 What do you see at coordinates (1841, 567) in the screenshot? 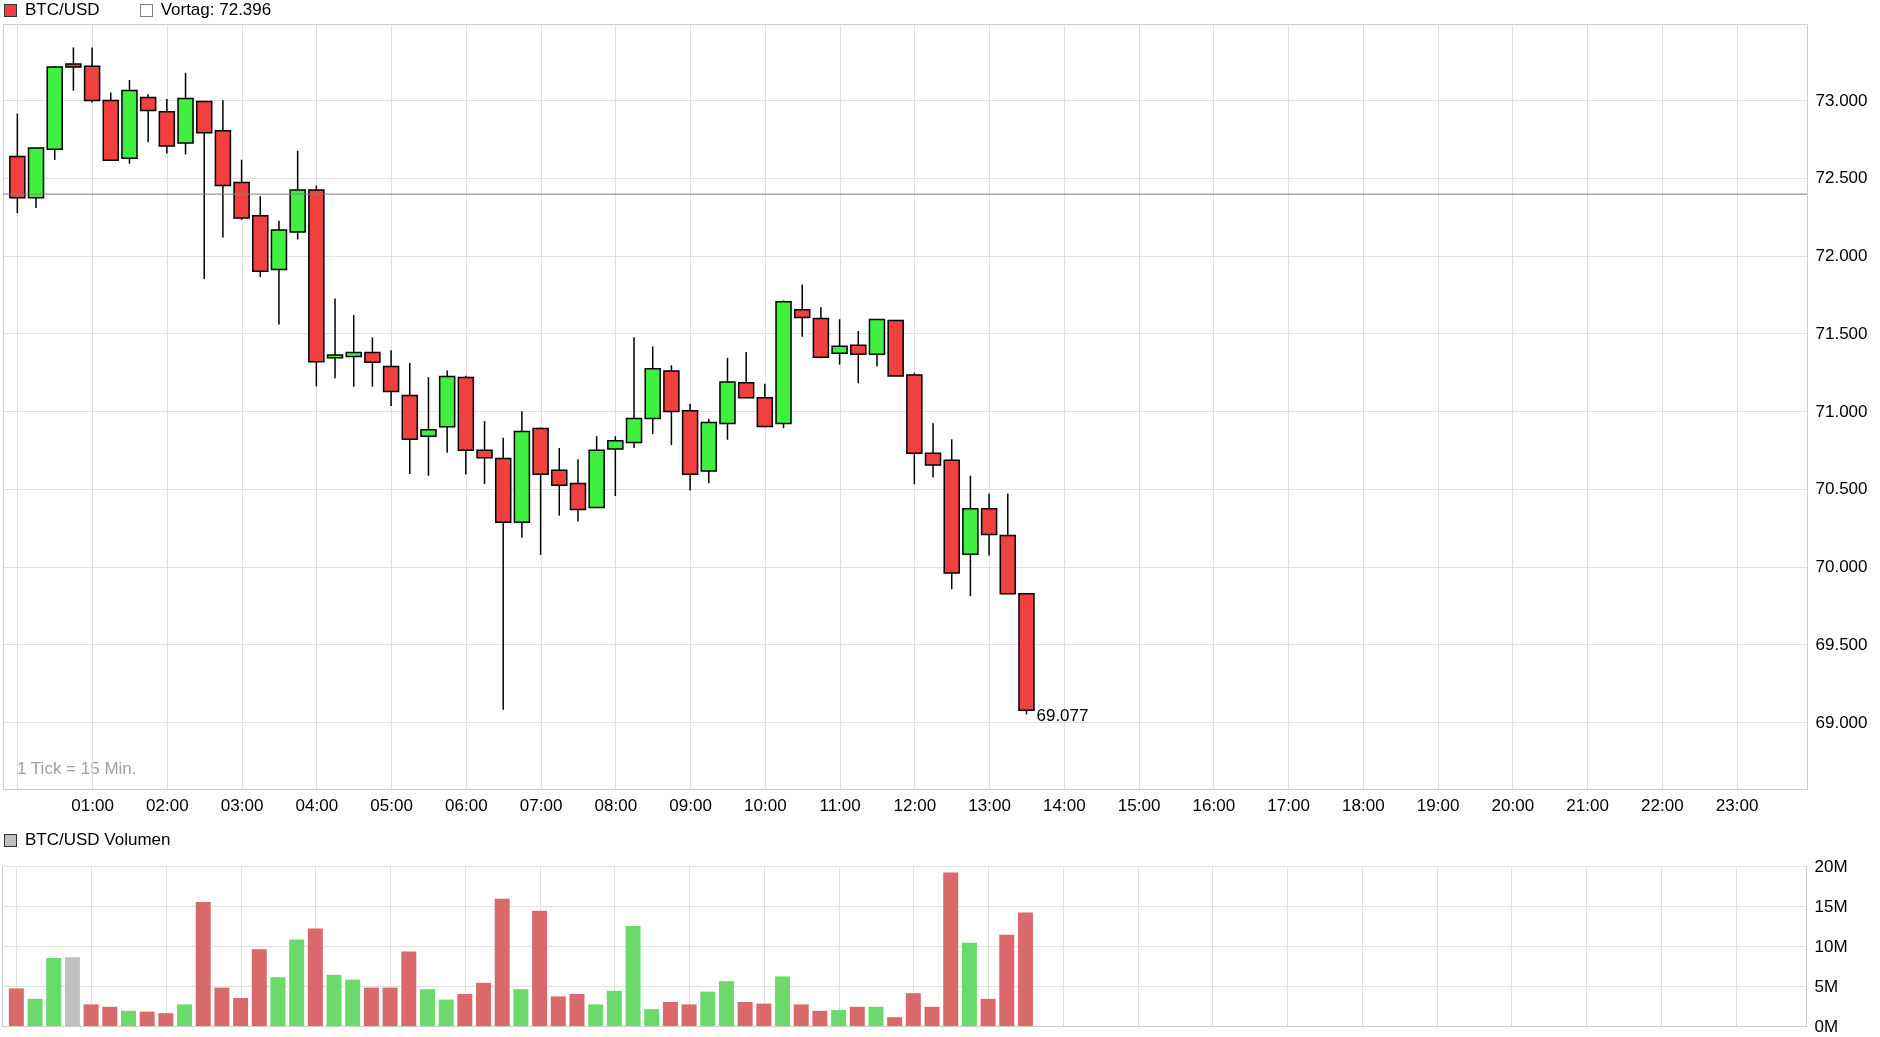
I see `y-tick-label: 70.000` at bounding box center [1841, 567].